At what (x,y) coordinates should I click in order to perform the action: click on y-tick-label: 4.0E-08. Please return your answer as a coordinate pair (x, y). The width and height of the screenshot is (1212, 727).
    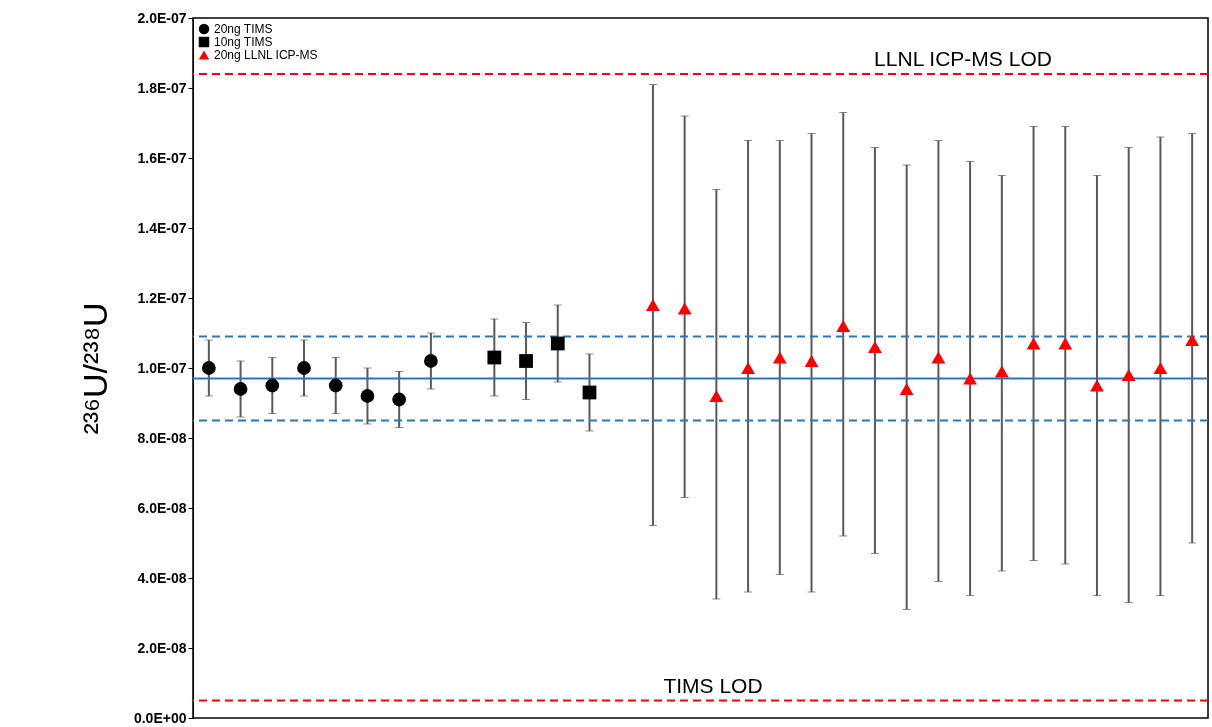
    Looking at the image, I should click on (162, 577).